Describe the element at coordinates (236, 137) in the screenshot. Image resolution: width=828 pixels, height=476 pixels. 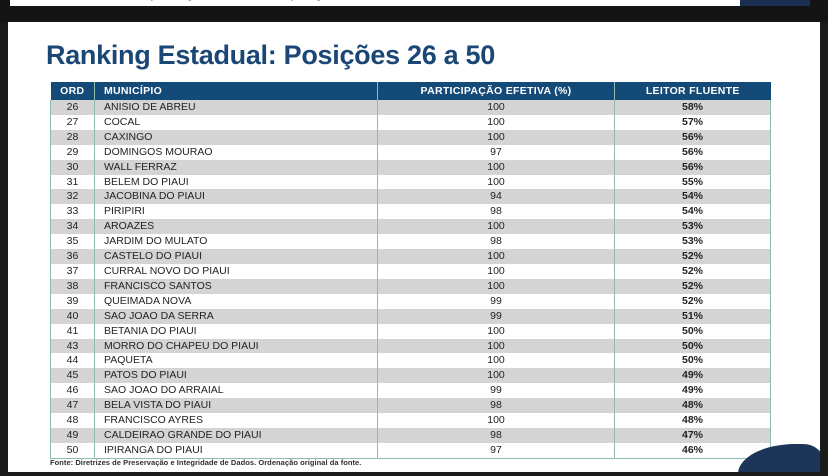
I see `cell-municipio: CAXINGO` at that location.